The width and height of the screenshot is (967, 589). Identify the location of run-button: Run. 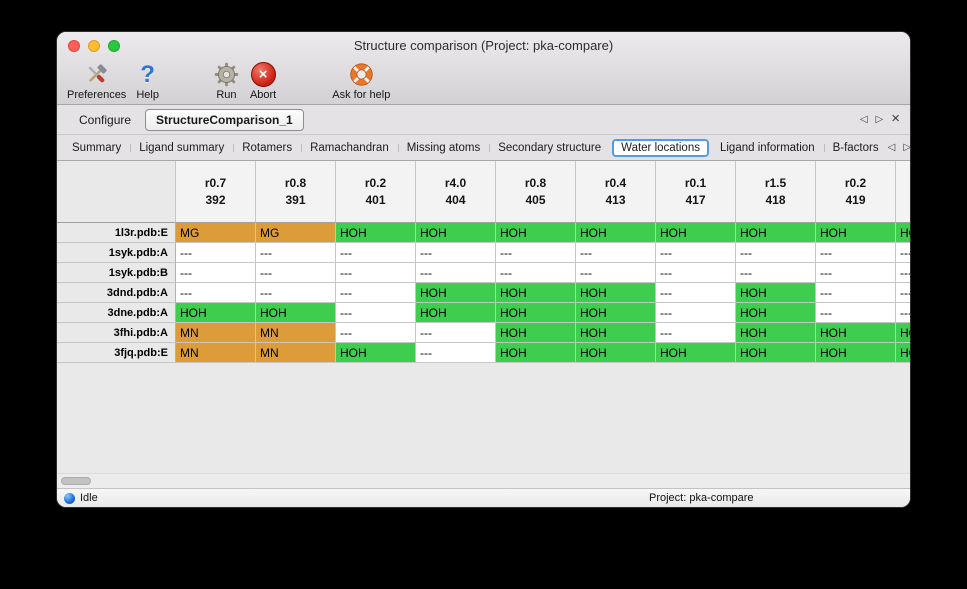
(226, 81).